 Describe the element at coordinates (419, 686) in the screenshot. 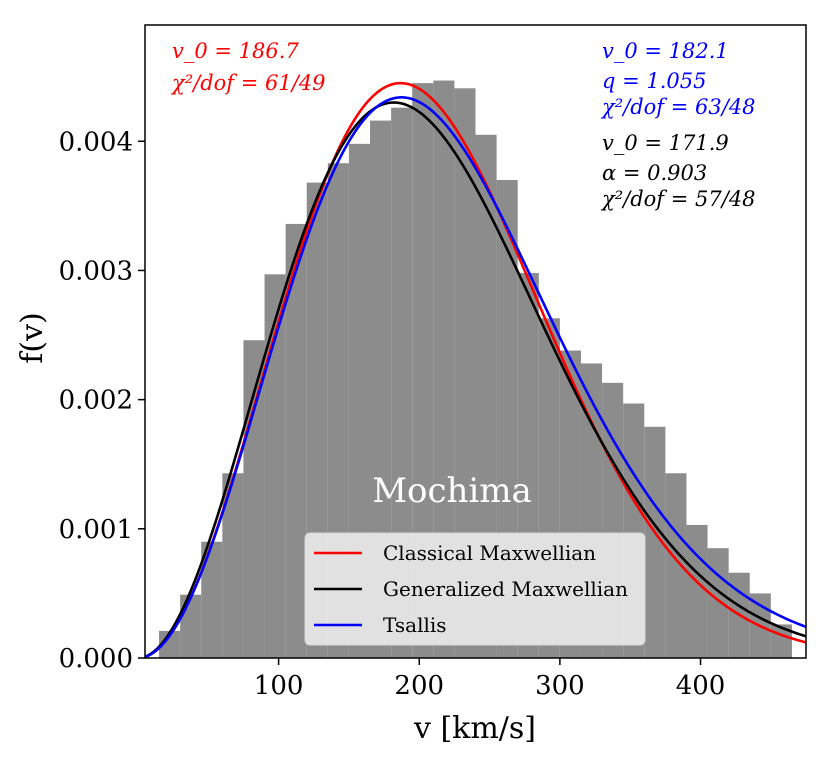

I see `x-tick-label: 200` at that location.